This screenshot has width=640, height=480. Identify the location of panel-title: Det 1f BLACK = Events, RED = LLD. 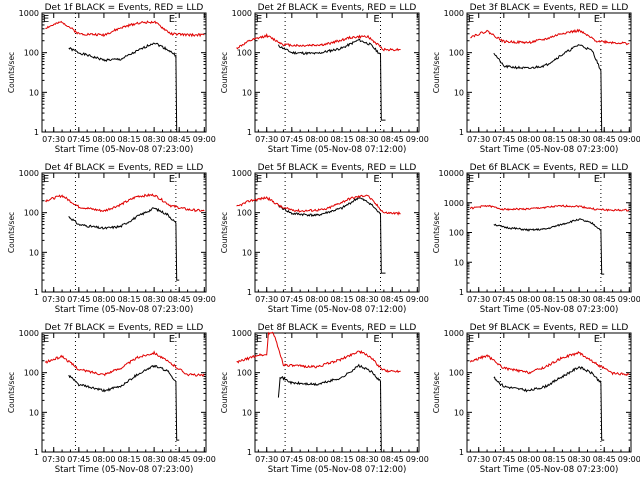
(124, 8).